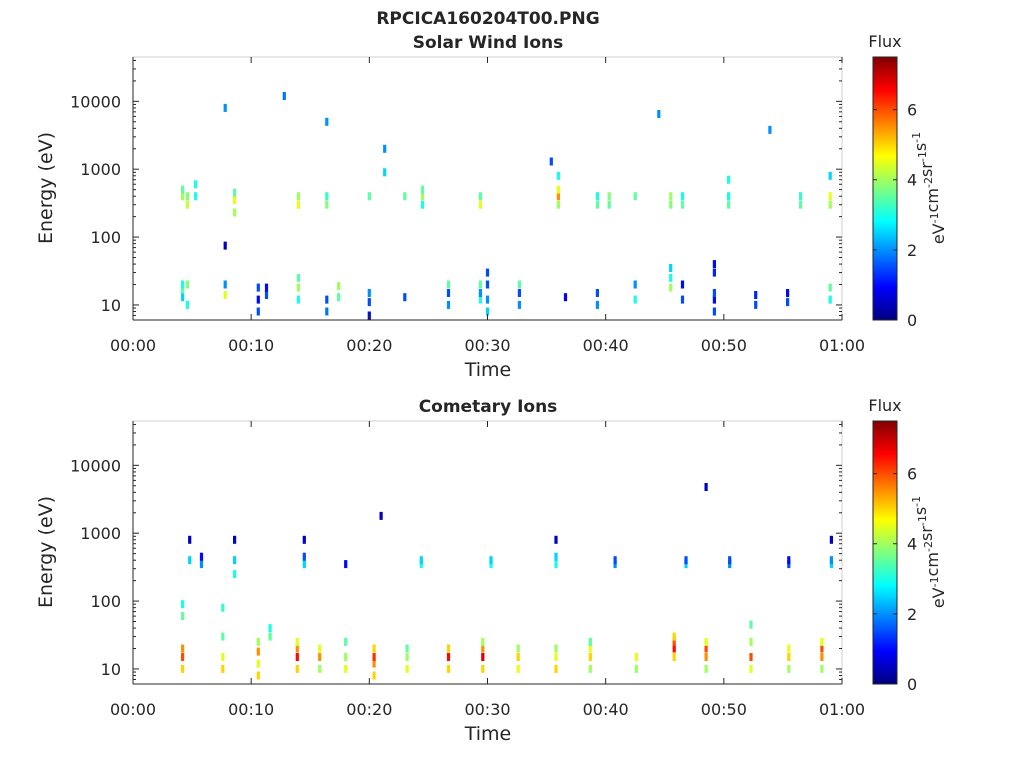 The image size is (1024, 768). Describe the element at coordinates (488, 407) in the screenshot. I see `panel-title: Cometary Ions` at that location.